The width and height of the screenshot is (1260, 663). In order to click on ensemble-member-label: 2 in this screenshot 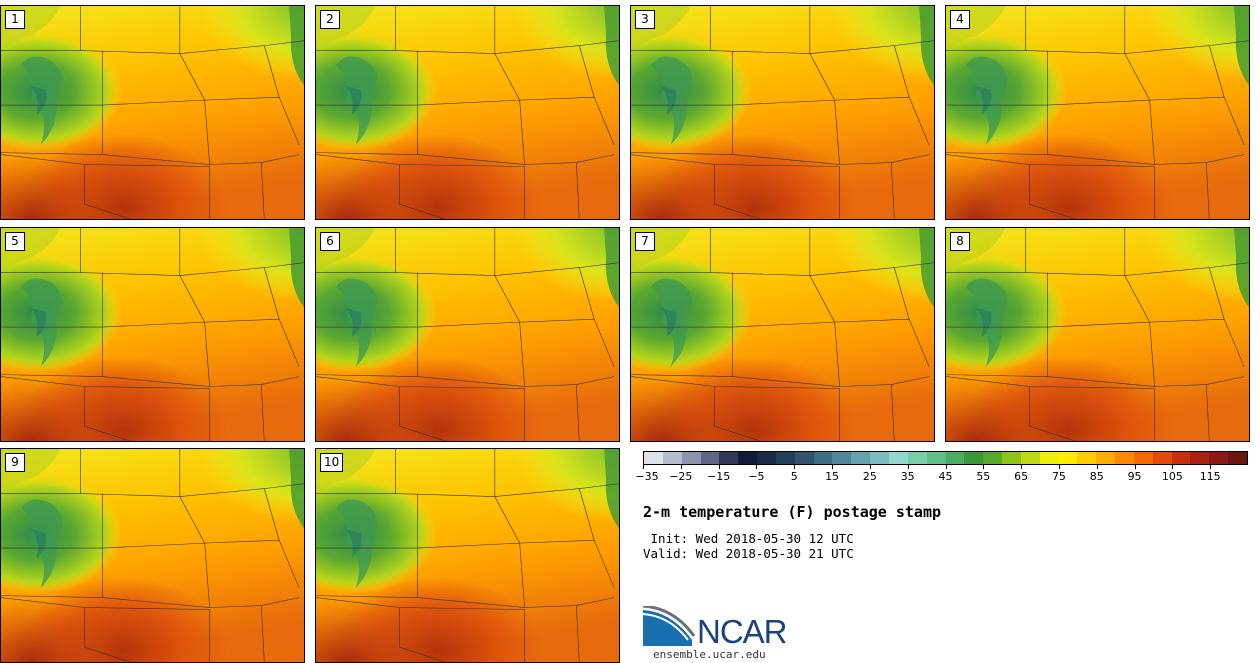, I will do `click(330, 19)`.